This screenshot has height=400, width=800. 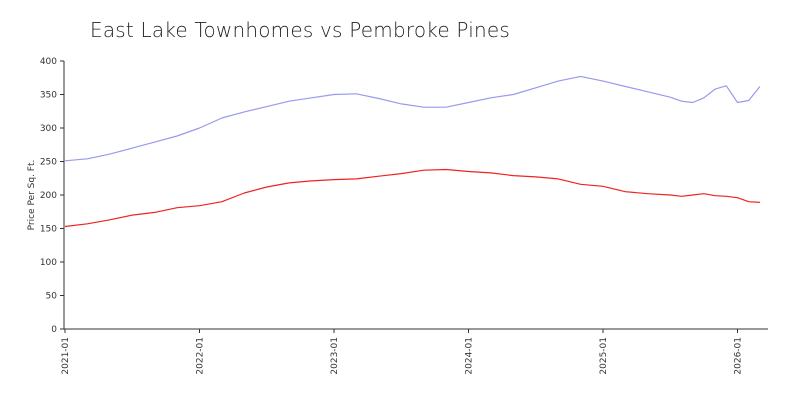 I want to click on x-tick-label: 2021-01, so click(x=66, y=356).